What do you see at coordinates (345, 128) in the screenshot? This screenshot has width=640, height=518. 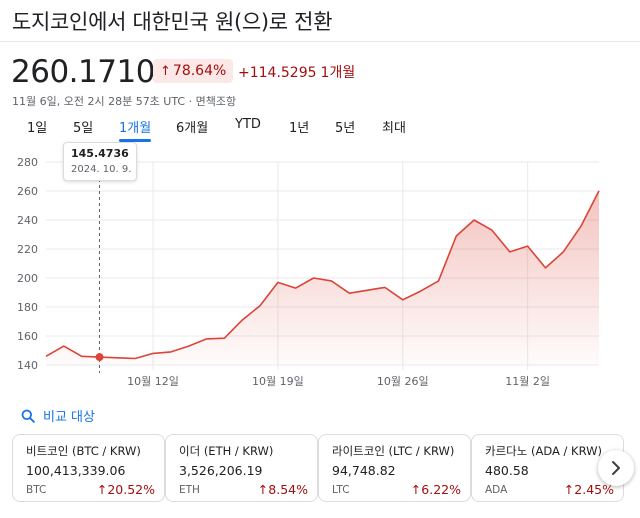 I see `tab-5-years: 5년` at bounding box center [345, 128].